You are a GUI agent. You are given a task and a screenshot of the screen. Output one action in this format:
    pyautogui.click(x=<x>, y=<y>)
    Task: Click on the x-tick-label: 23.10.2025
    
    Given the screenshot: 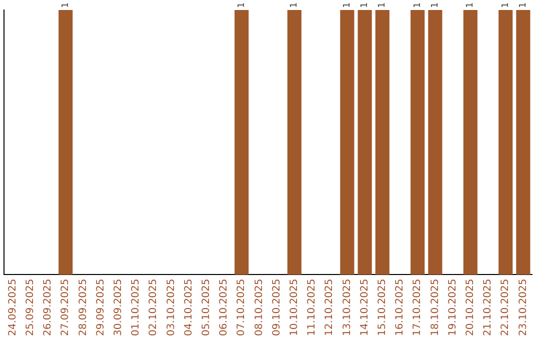 What is the action you would take?
    pyautogui.click(x=523, y=307)
    